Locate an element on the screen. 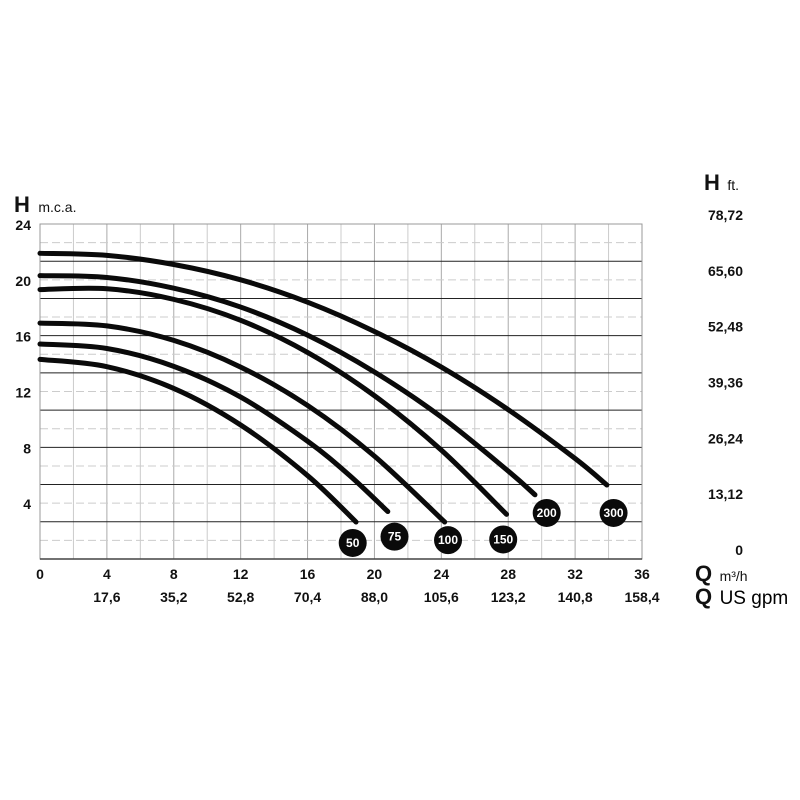  x-tick-label: 0 is located at coordinates (40, 574).